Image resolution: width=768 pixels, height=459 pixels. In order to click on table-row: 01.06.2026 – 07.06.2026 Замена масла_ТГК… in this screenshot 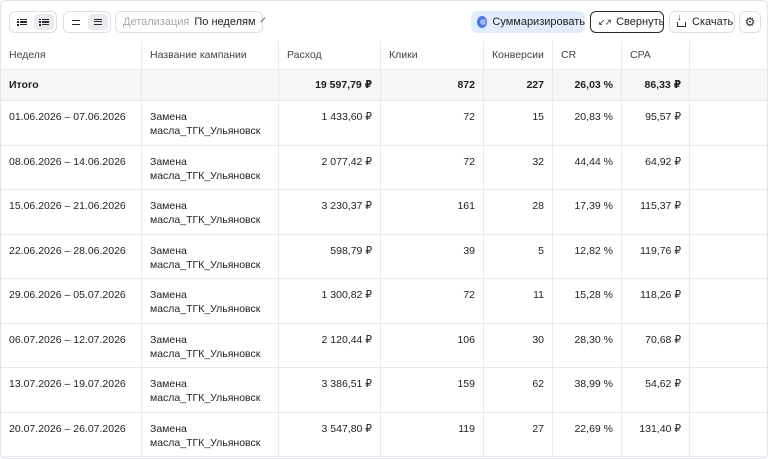, I will do `click(384, 123)`.